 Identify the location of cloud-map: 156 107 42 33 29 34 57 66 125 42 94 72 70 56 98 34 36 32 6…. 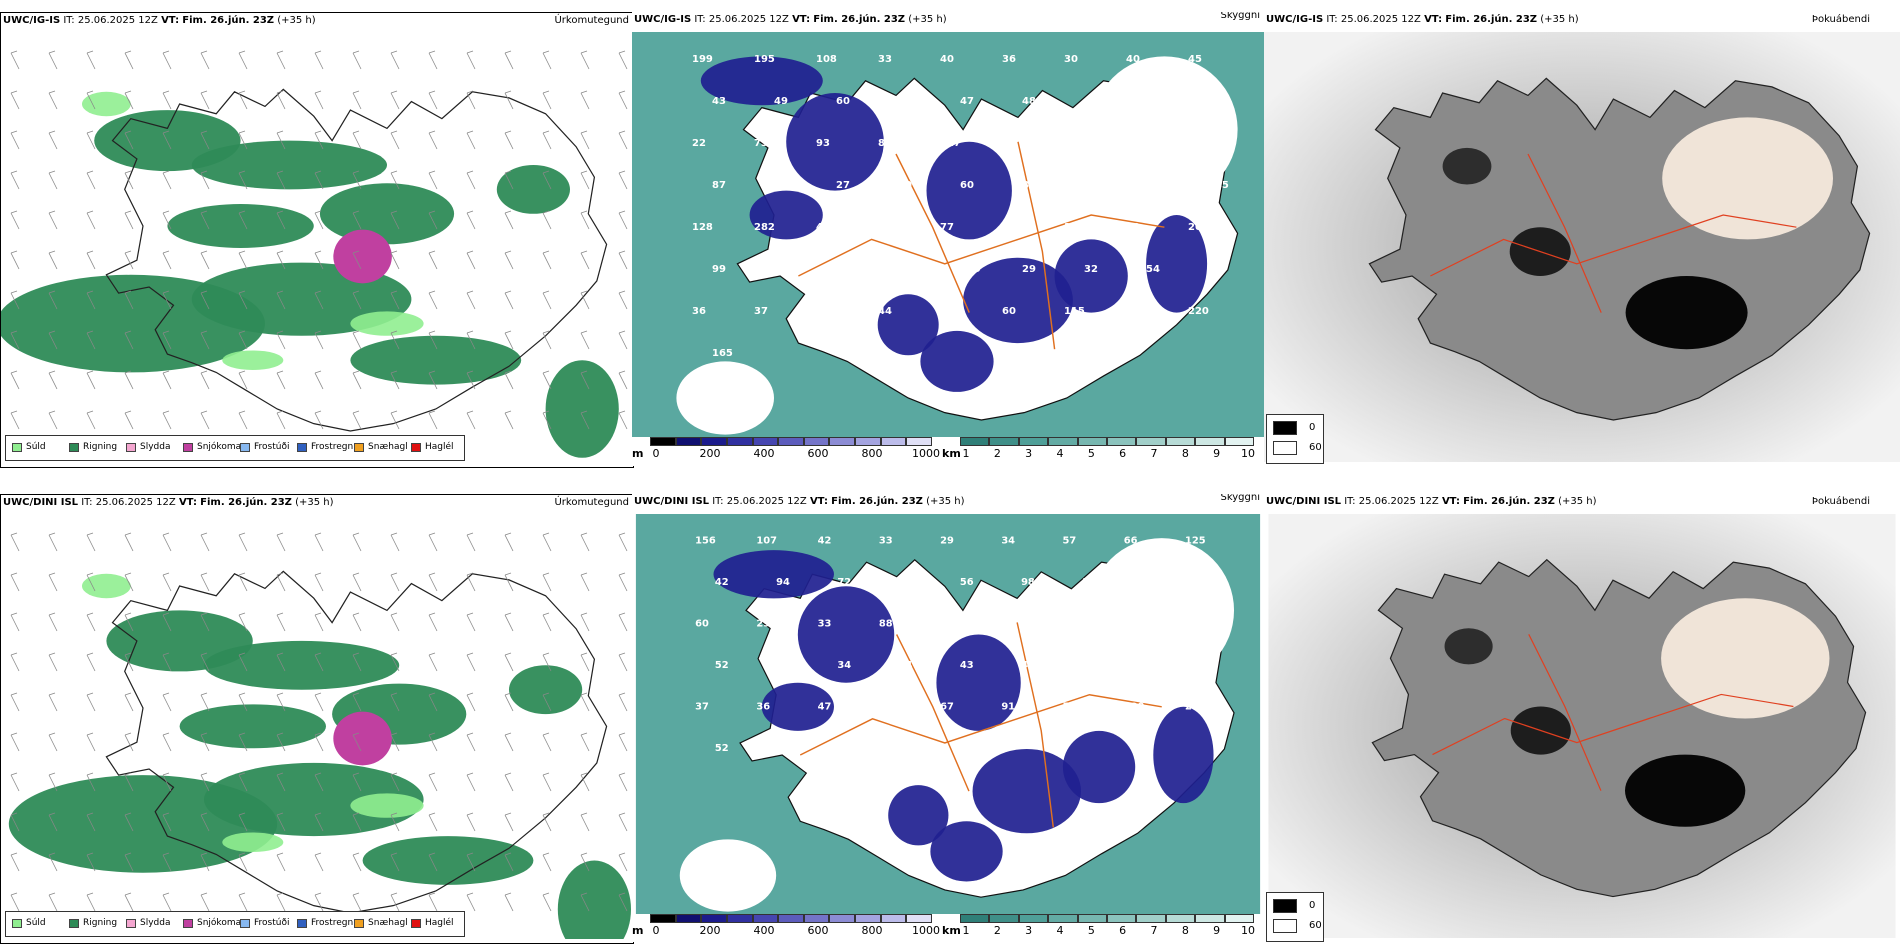
(948, 714).